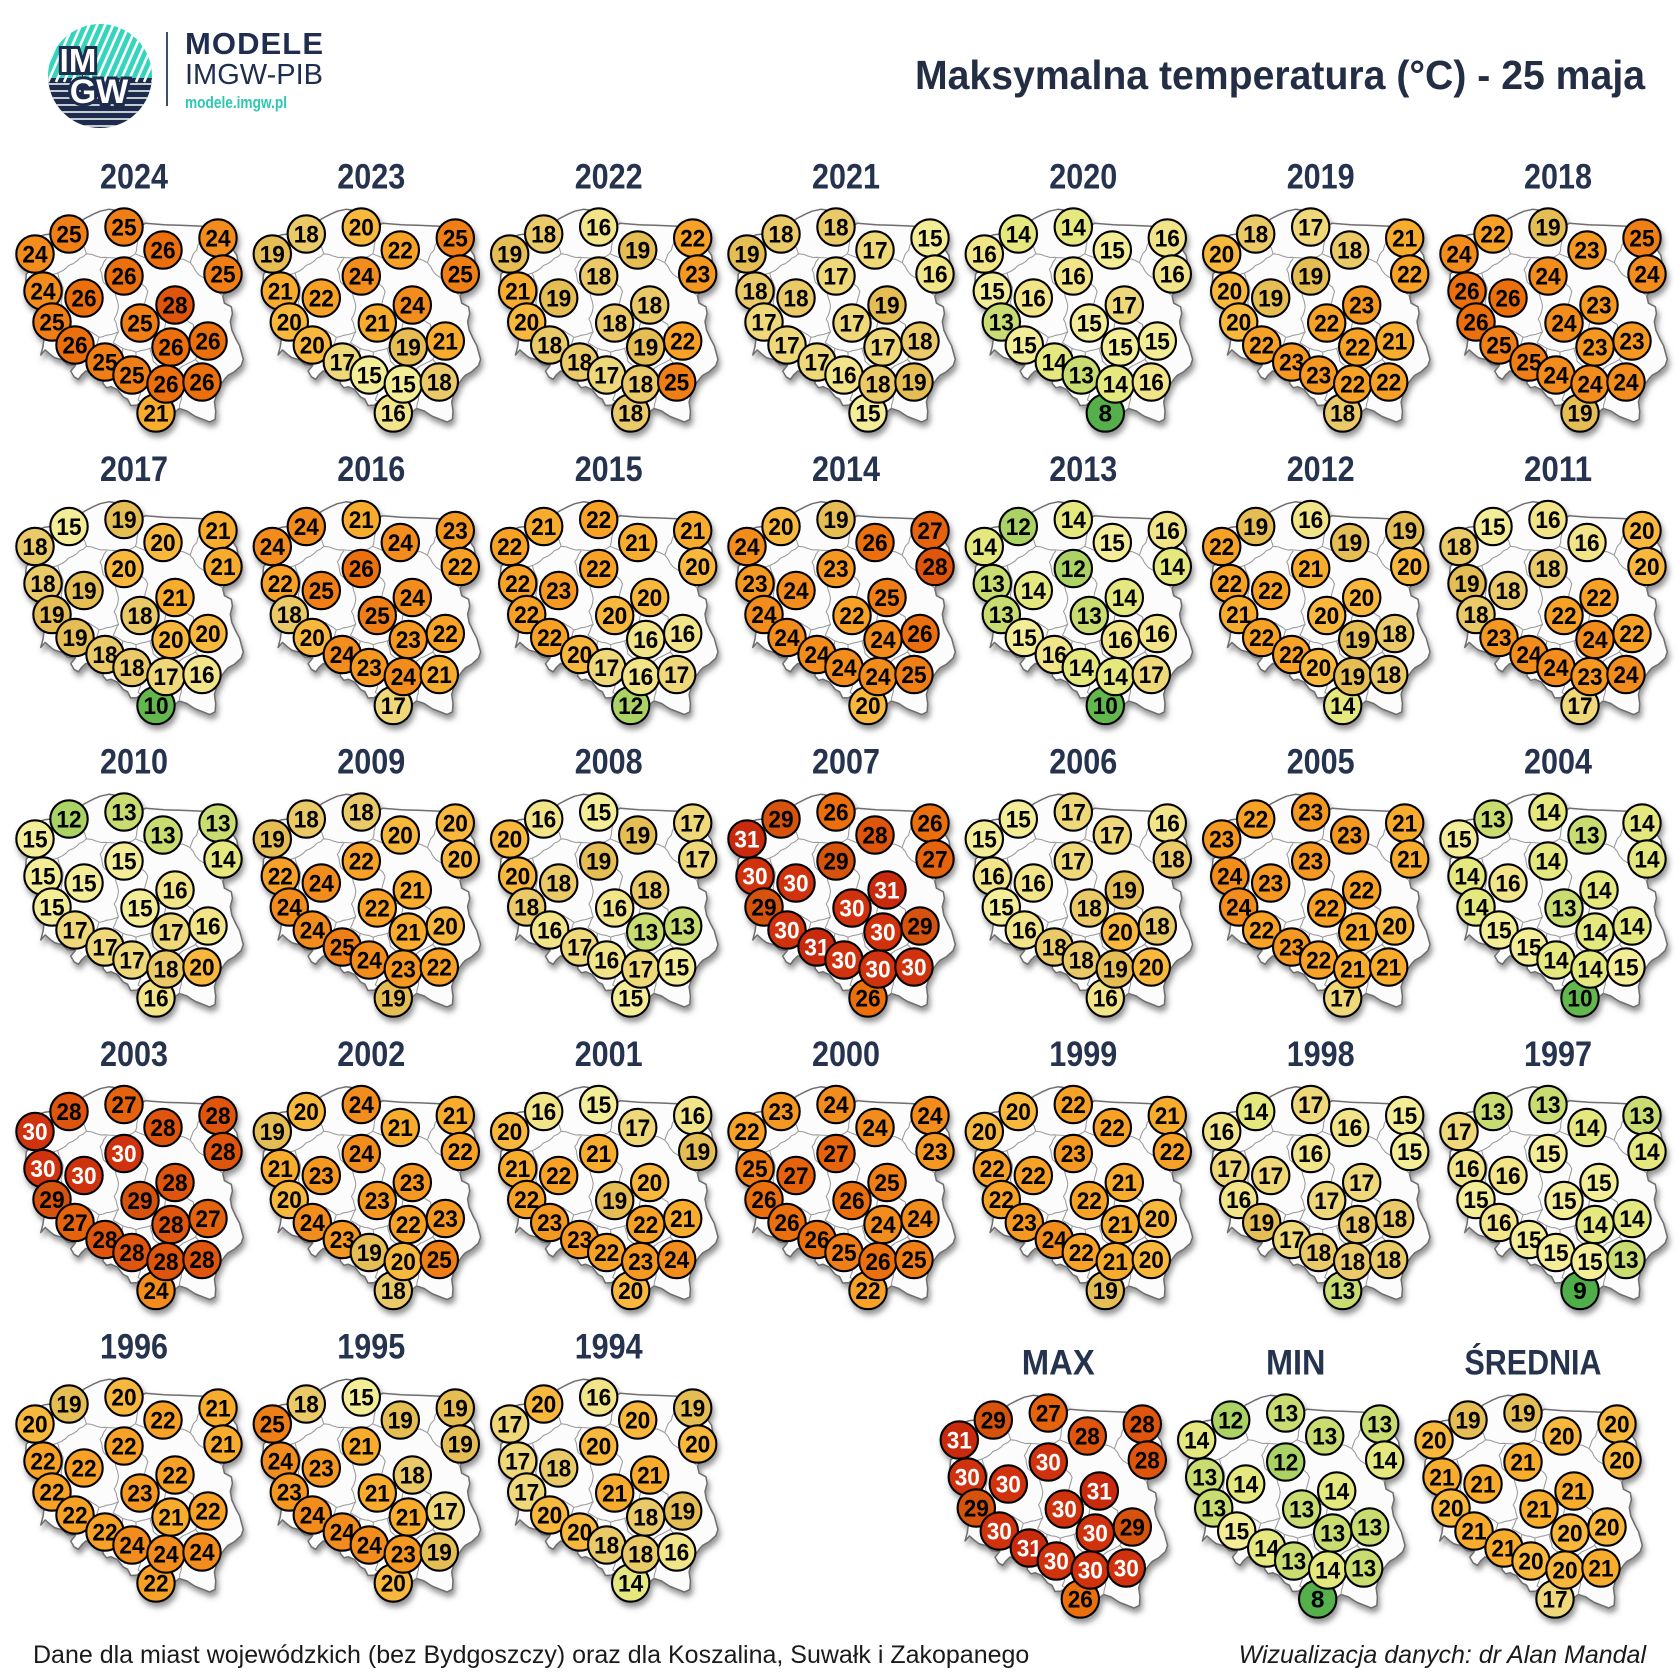 This screenshot has height=1680, width=1680. What do you see at coordinates (371, 177) in the screenshot?
I see `svg-text: 2023` at bounding box center [371, 177].